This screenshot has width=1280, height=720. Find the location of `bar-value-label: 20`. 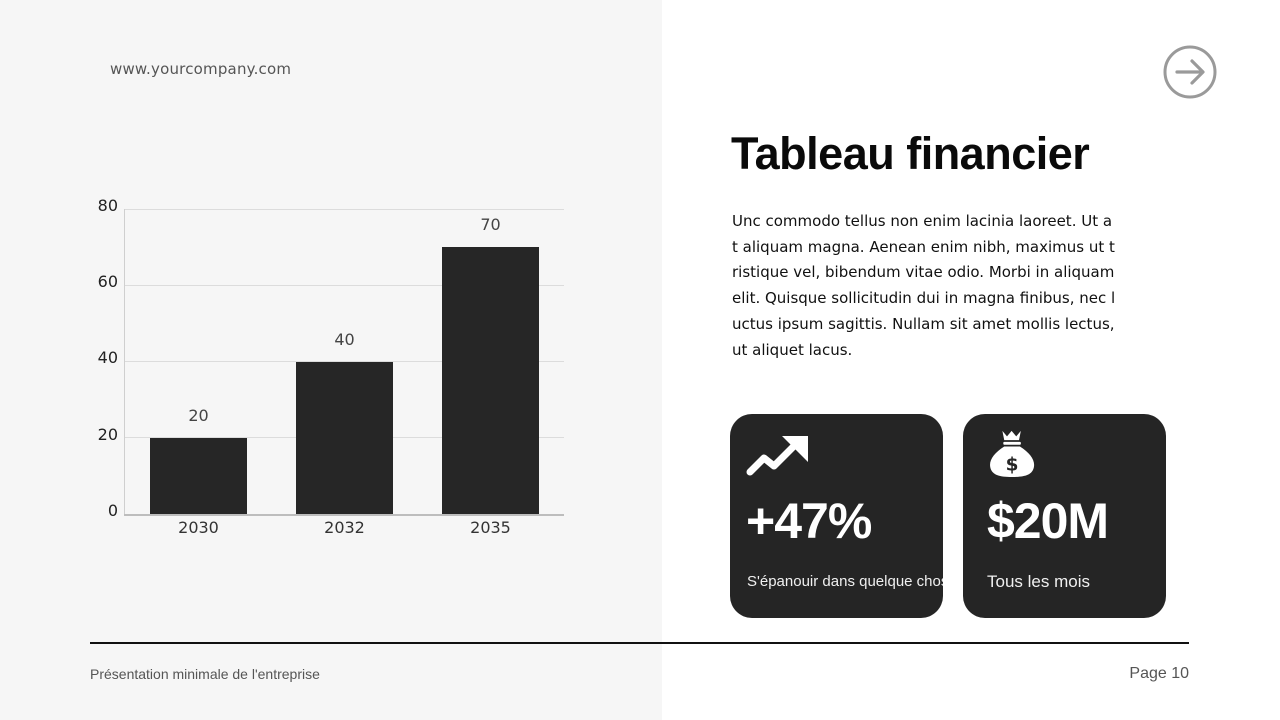

bar-value-label: 20 is located at coordinates (198, 415).